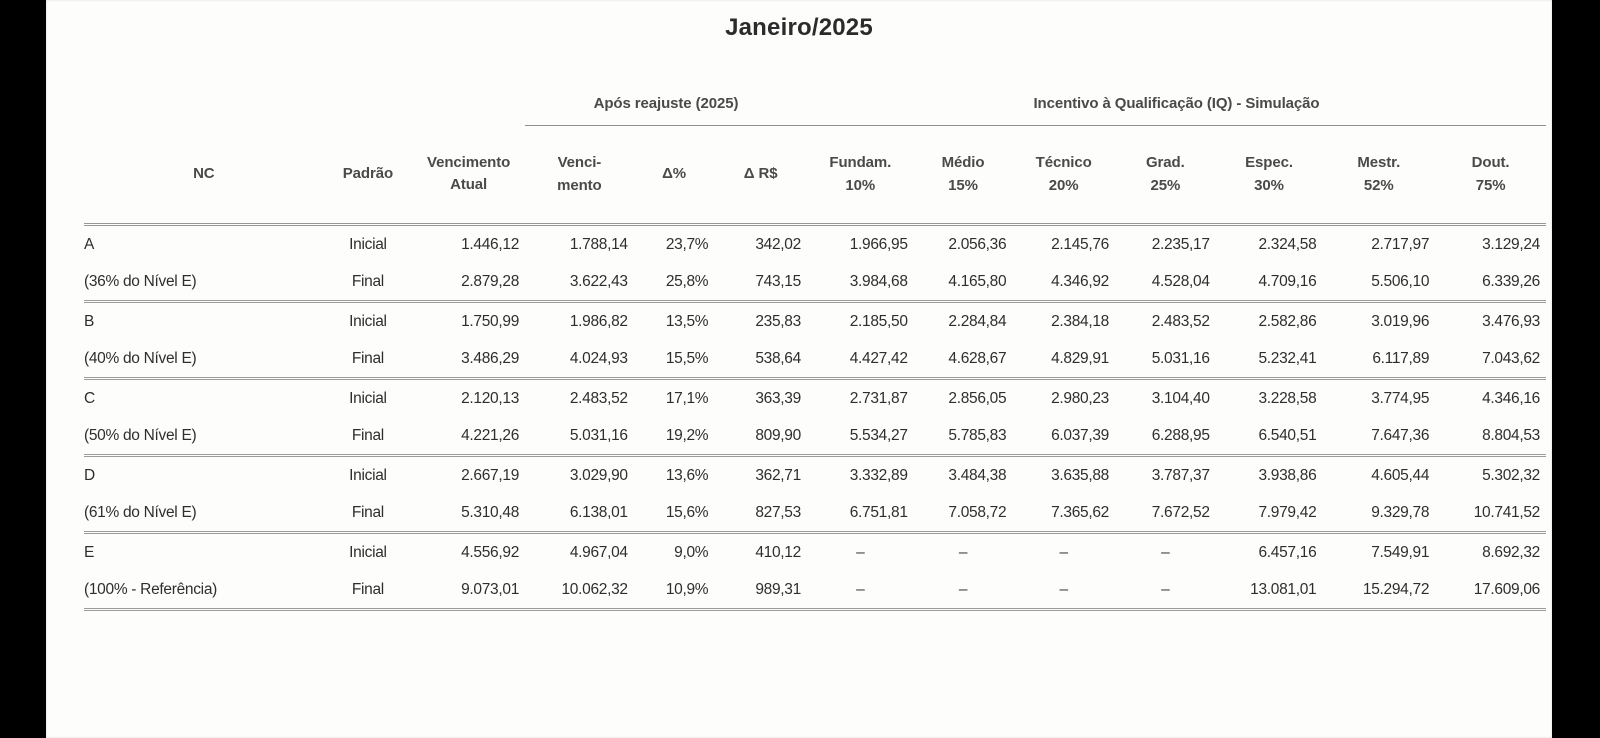  What do you see at coordinates (204, 514) in the screenshot?
I see `cell-nc: (61% do Nível E)` at bounding box center [204, 514].